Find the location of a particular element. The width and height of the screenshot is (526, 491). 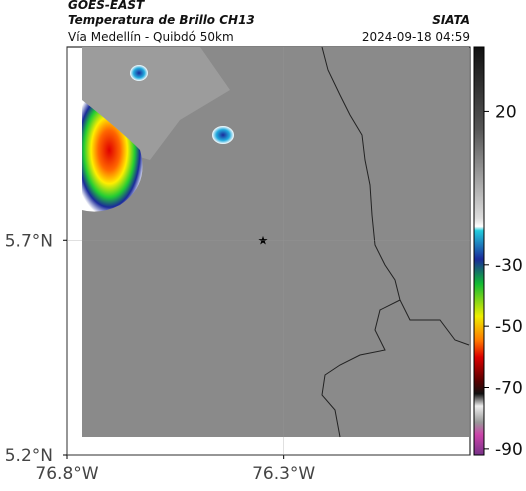

colorbar-tick-label: -50 is located at coordinates (509, 327).